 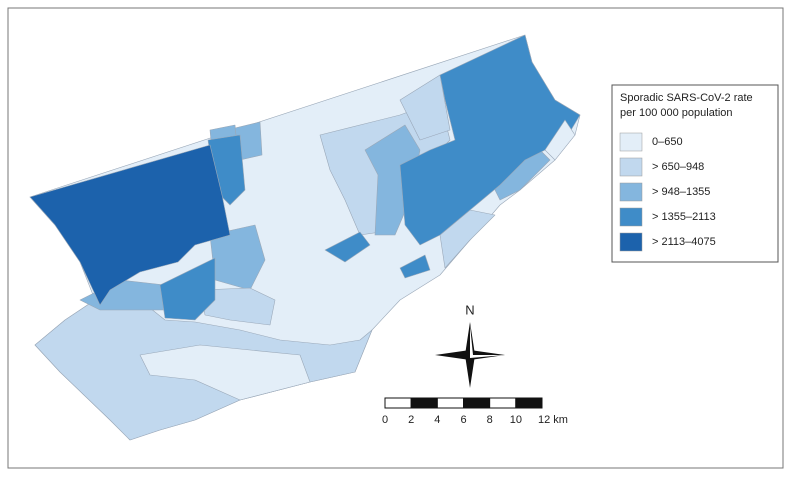 What do you see at coordinates (469, 309) in the screenshot?
I see `compass-label: N` at bounding box center [469, 309].